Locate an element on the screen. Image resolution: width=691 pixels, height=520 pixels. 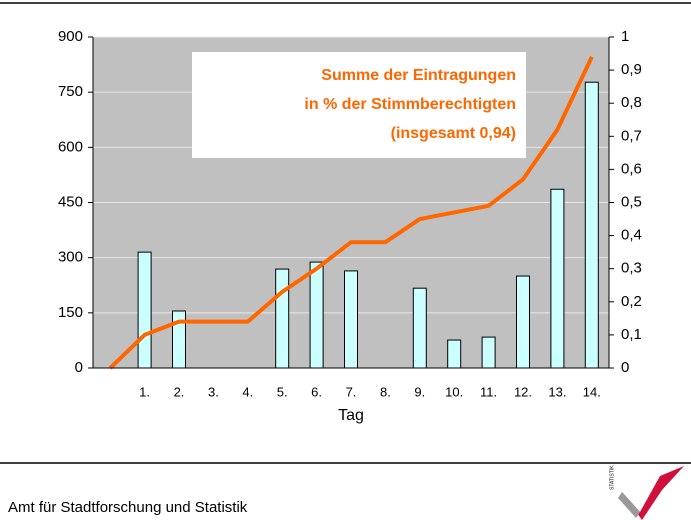
annotation: in % der Stimmberechtigten is located at coordinates (410, 104).